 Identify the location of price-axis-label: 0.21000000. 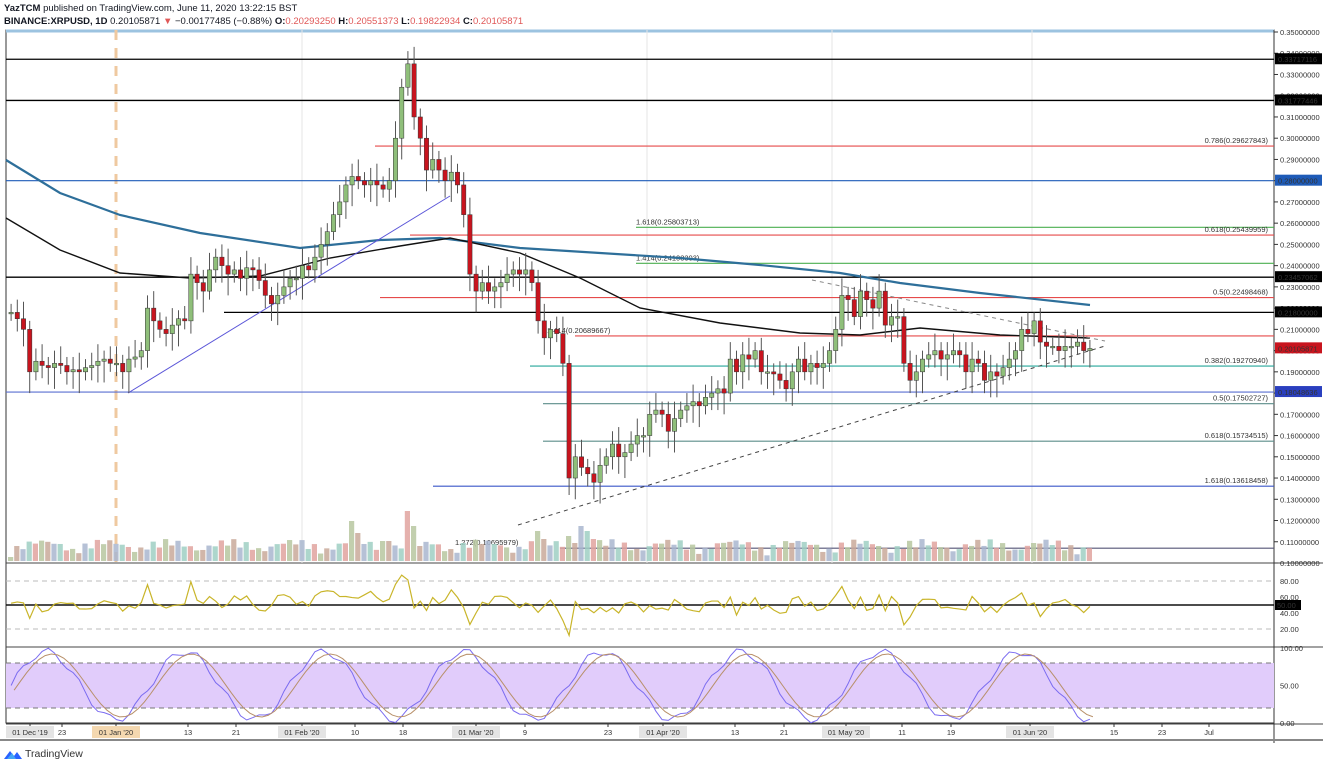
(1300, 329).